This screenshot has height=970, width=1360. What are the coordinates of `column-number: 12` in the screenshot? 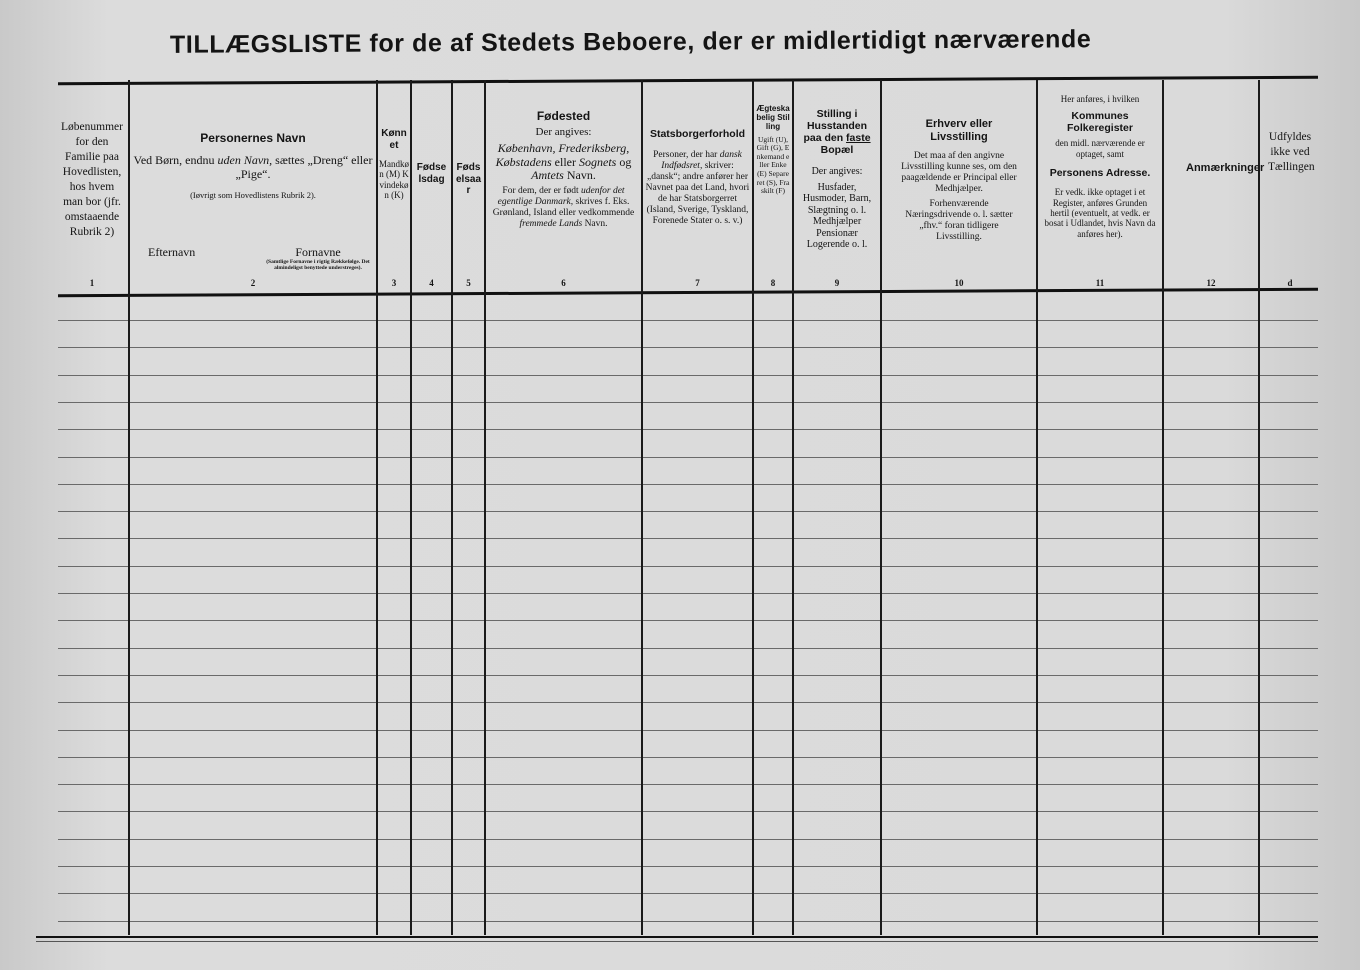 It's located at (1211, 283).